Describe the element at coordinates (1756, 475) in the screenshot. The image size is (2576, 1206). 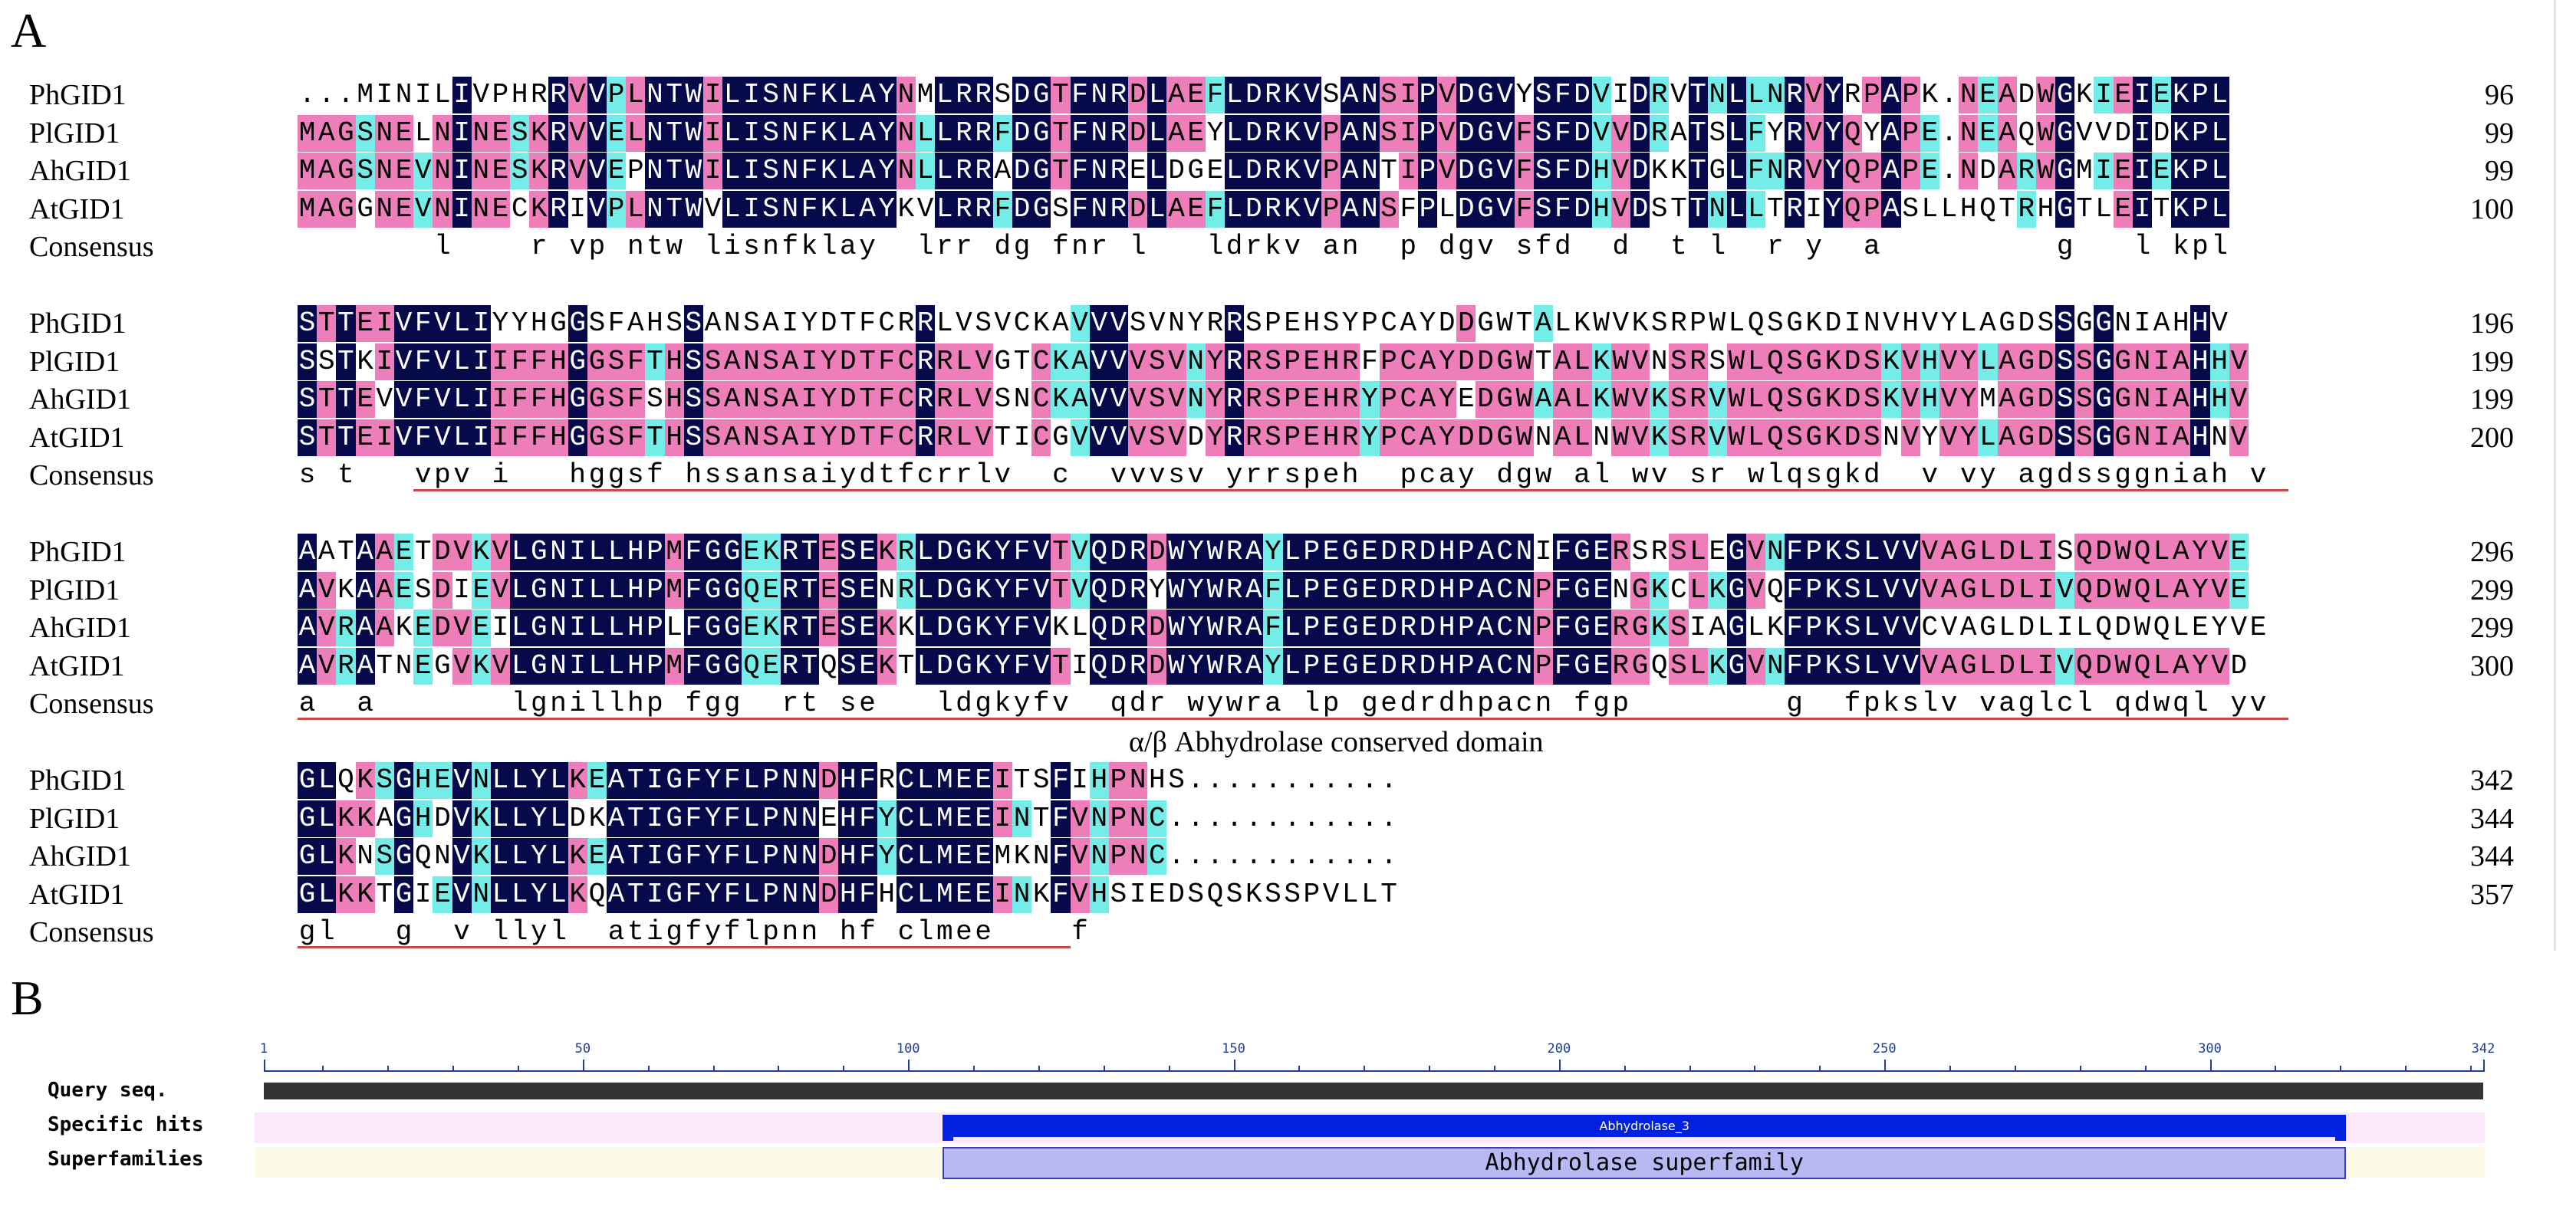
I see `residue: w` at that location.